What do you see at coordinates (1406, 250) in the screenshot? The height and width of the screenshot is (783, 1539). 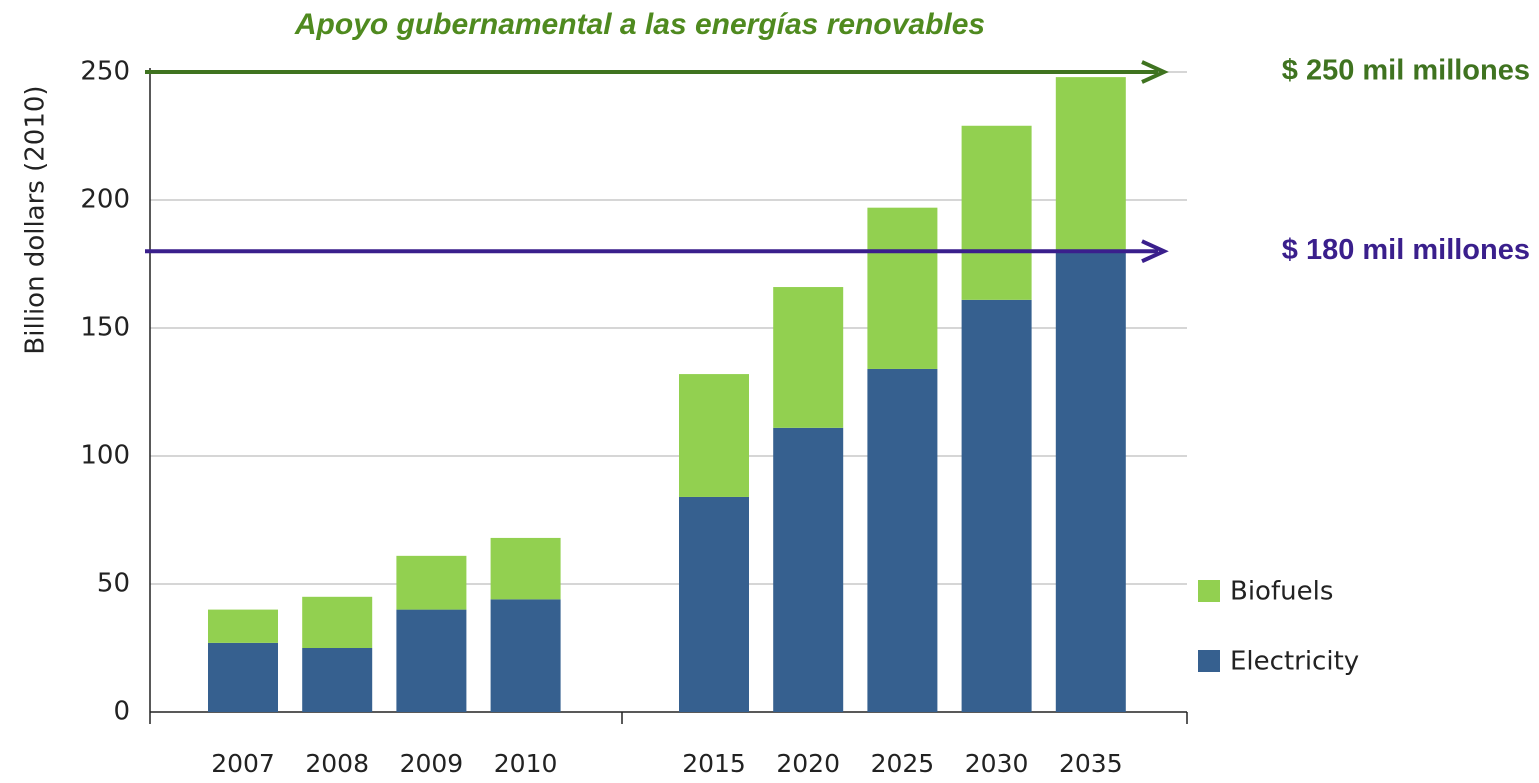 I see `annotation-label: $ 180 mil millones` at bounding box center [1406, 250].